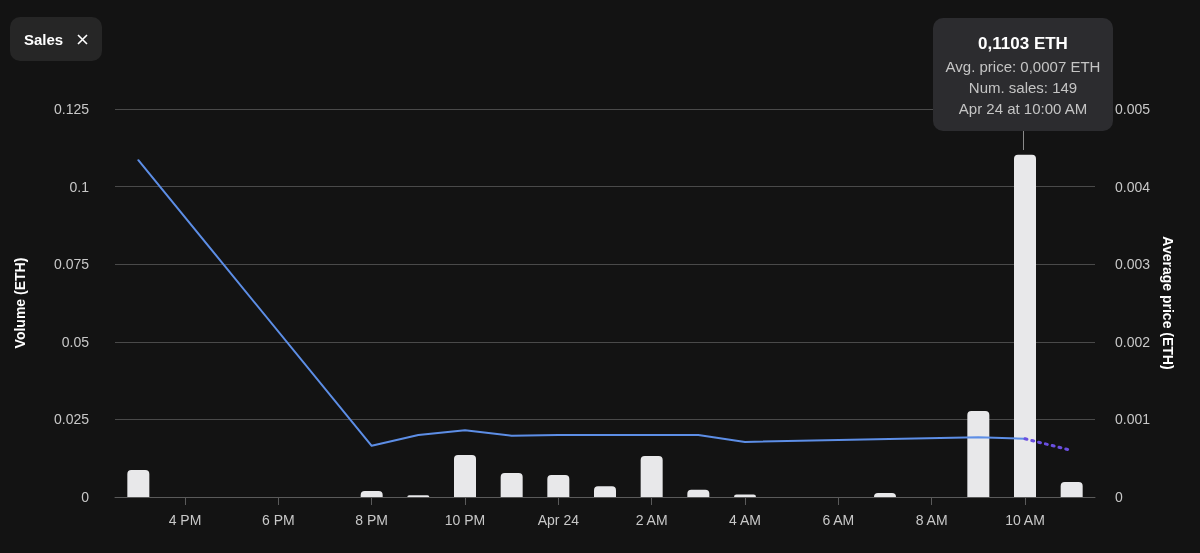 Image resolution: width=1200 pixels, height=553 pixels. Describe the element at coordinates (651, 520) in the screenshot. I see `x-tick-label: 2 AM` at that location.